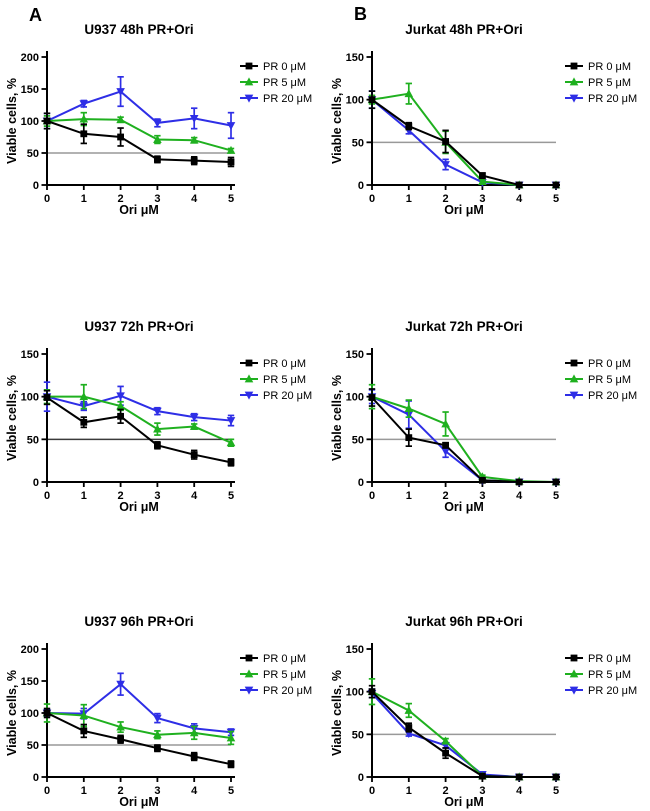 This screenshot has width=650, height=811. Describe the element at coordinates (482, 199) in the screenshot. I see `x-tick-label: 3` at that location.